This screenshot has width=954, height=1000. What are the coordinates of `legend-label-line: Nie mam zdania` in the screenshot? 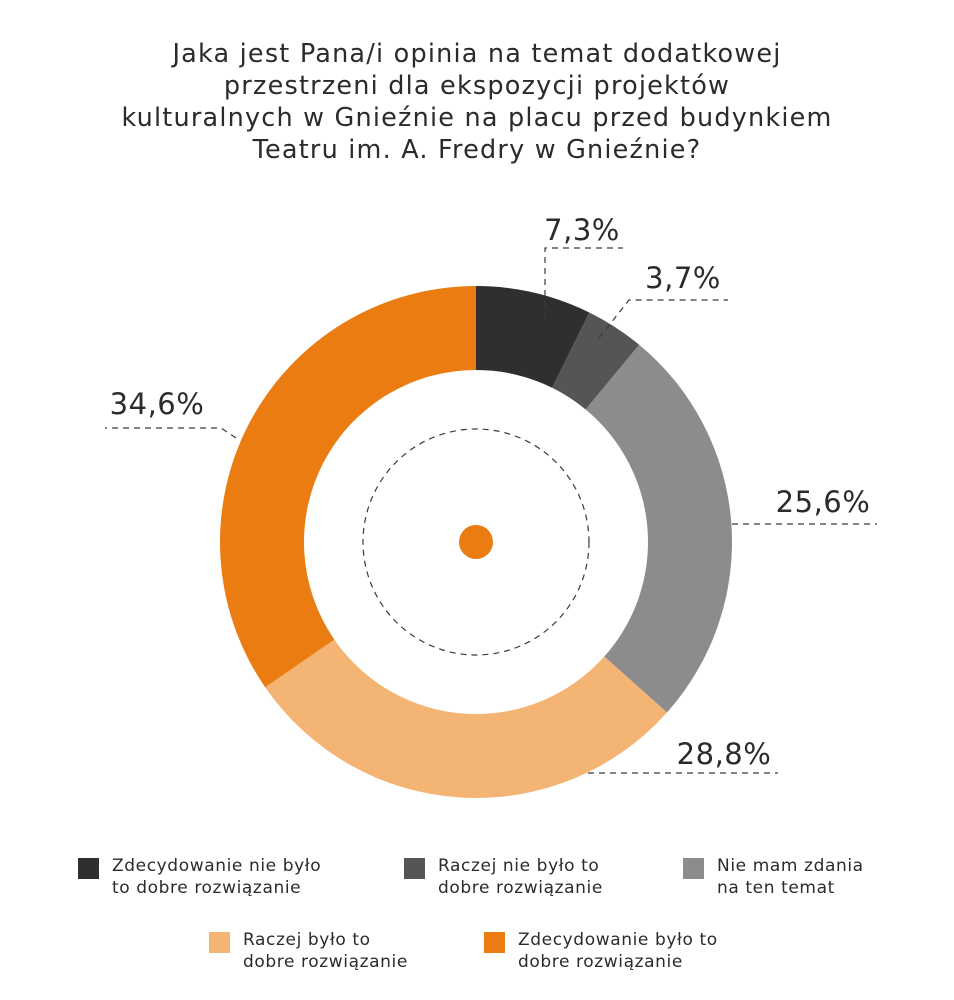 It's located at (790, 866).